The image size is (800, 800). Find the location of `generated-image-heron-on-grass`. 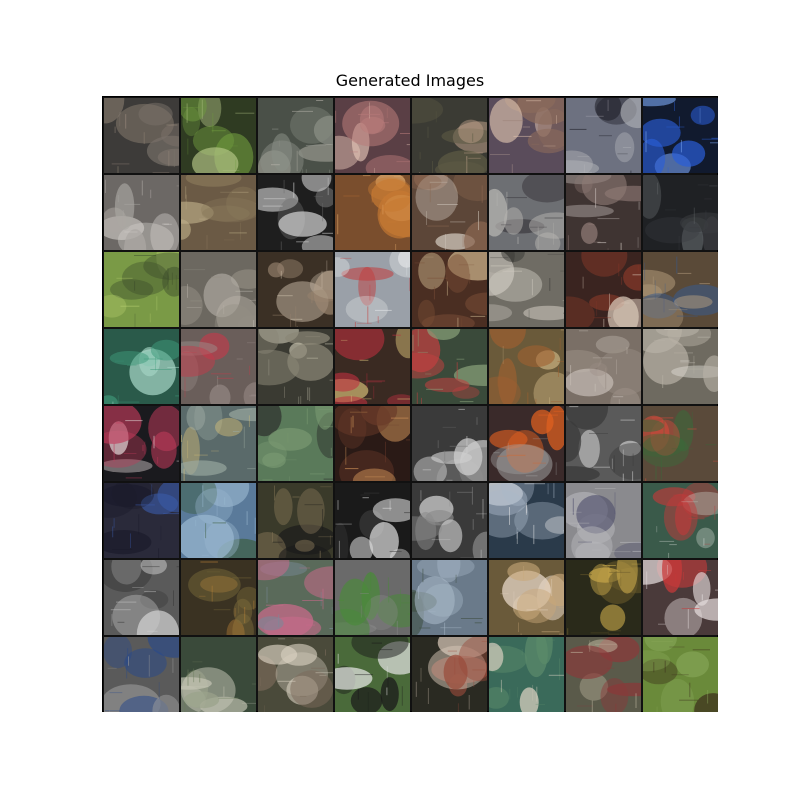

generated-image-heron-on-grass is located at coordinates (295, 443).